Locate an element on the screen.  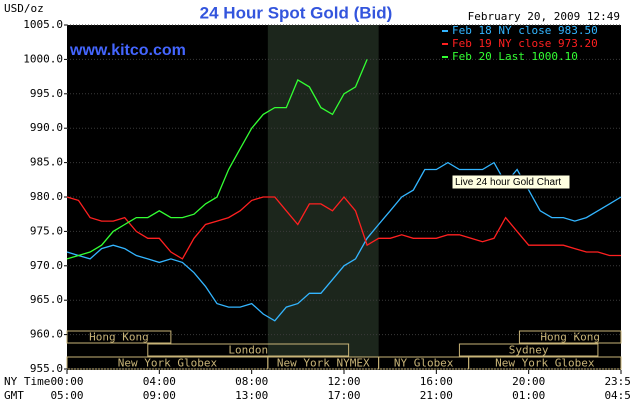
timestamp: February 20, 2009 12:49 is located at coordinates (544, 16).